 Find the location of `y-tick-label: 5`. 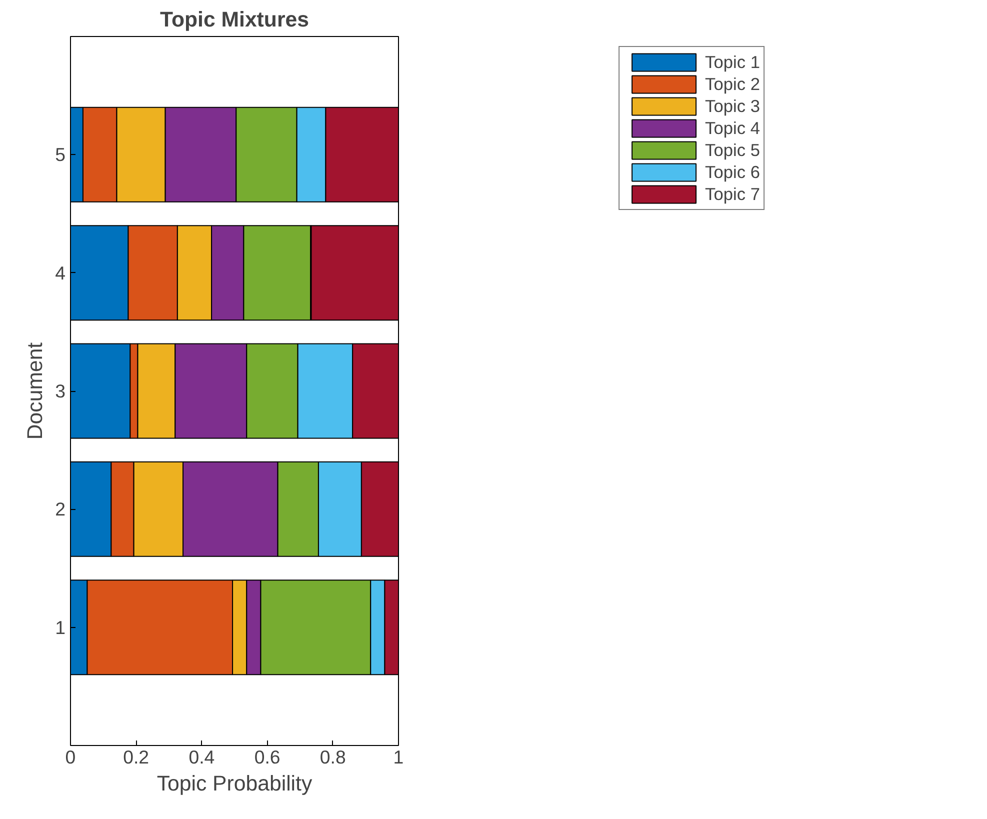

y-tick-label: 5 is located at coordinates (60, 155).